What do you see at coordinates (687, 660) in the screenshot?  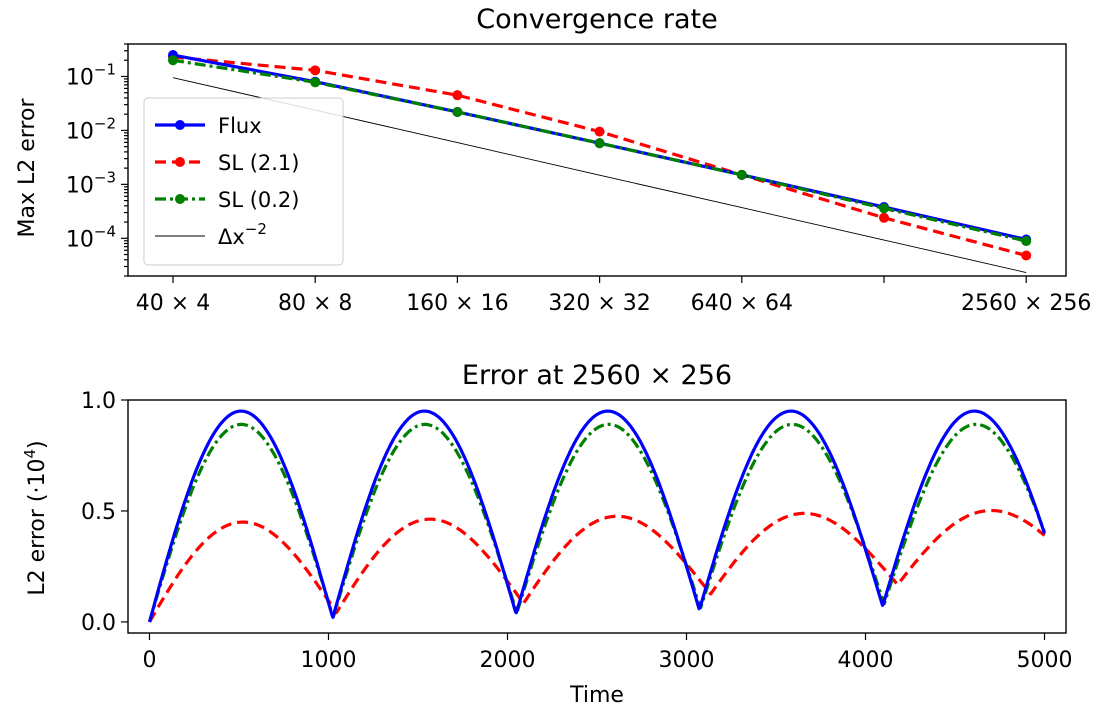 I see `error-time-x-tick-label: 3000` at bounding box center [687, 660].